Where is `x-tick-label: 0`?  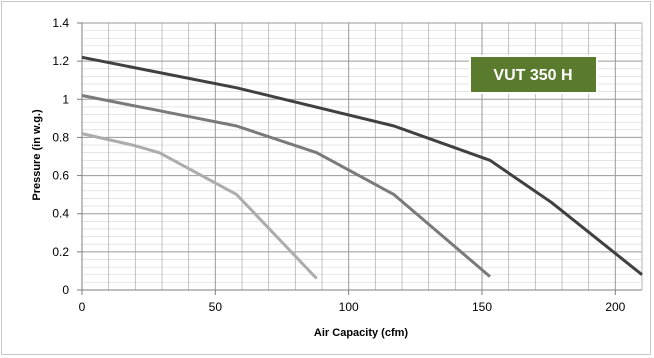
x-tick-label: 0 is located at coordinates (82, 307).